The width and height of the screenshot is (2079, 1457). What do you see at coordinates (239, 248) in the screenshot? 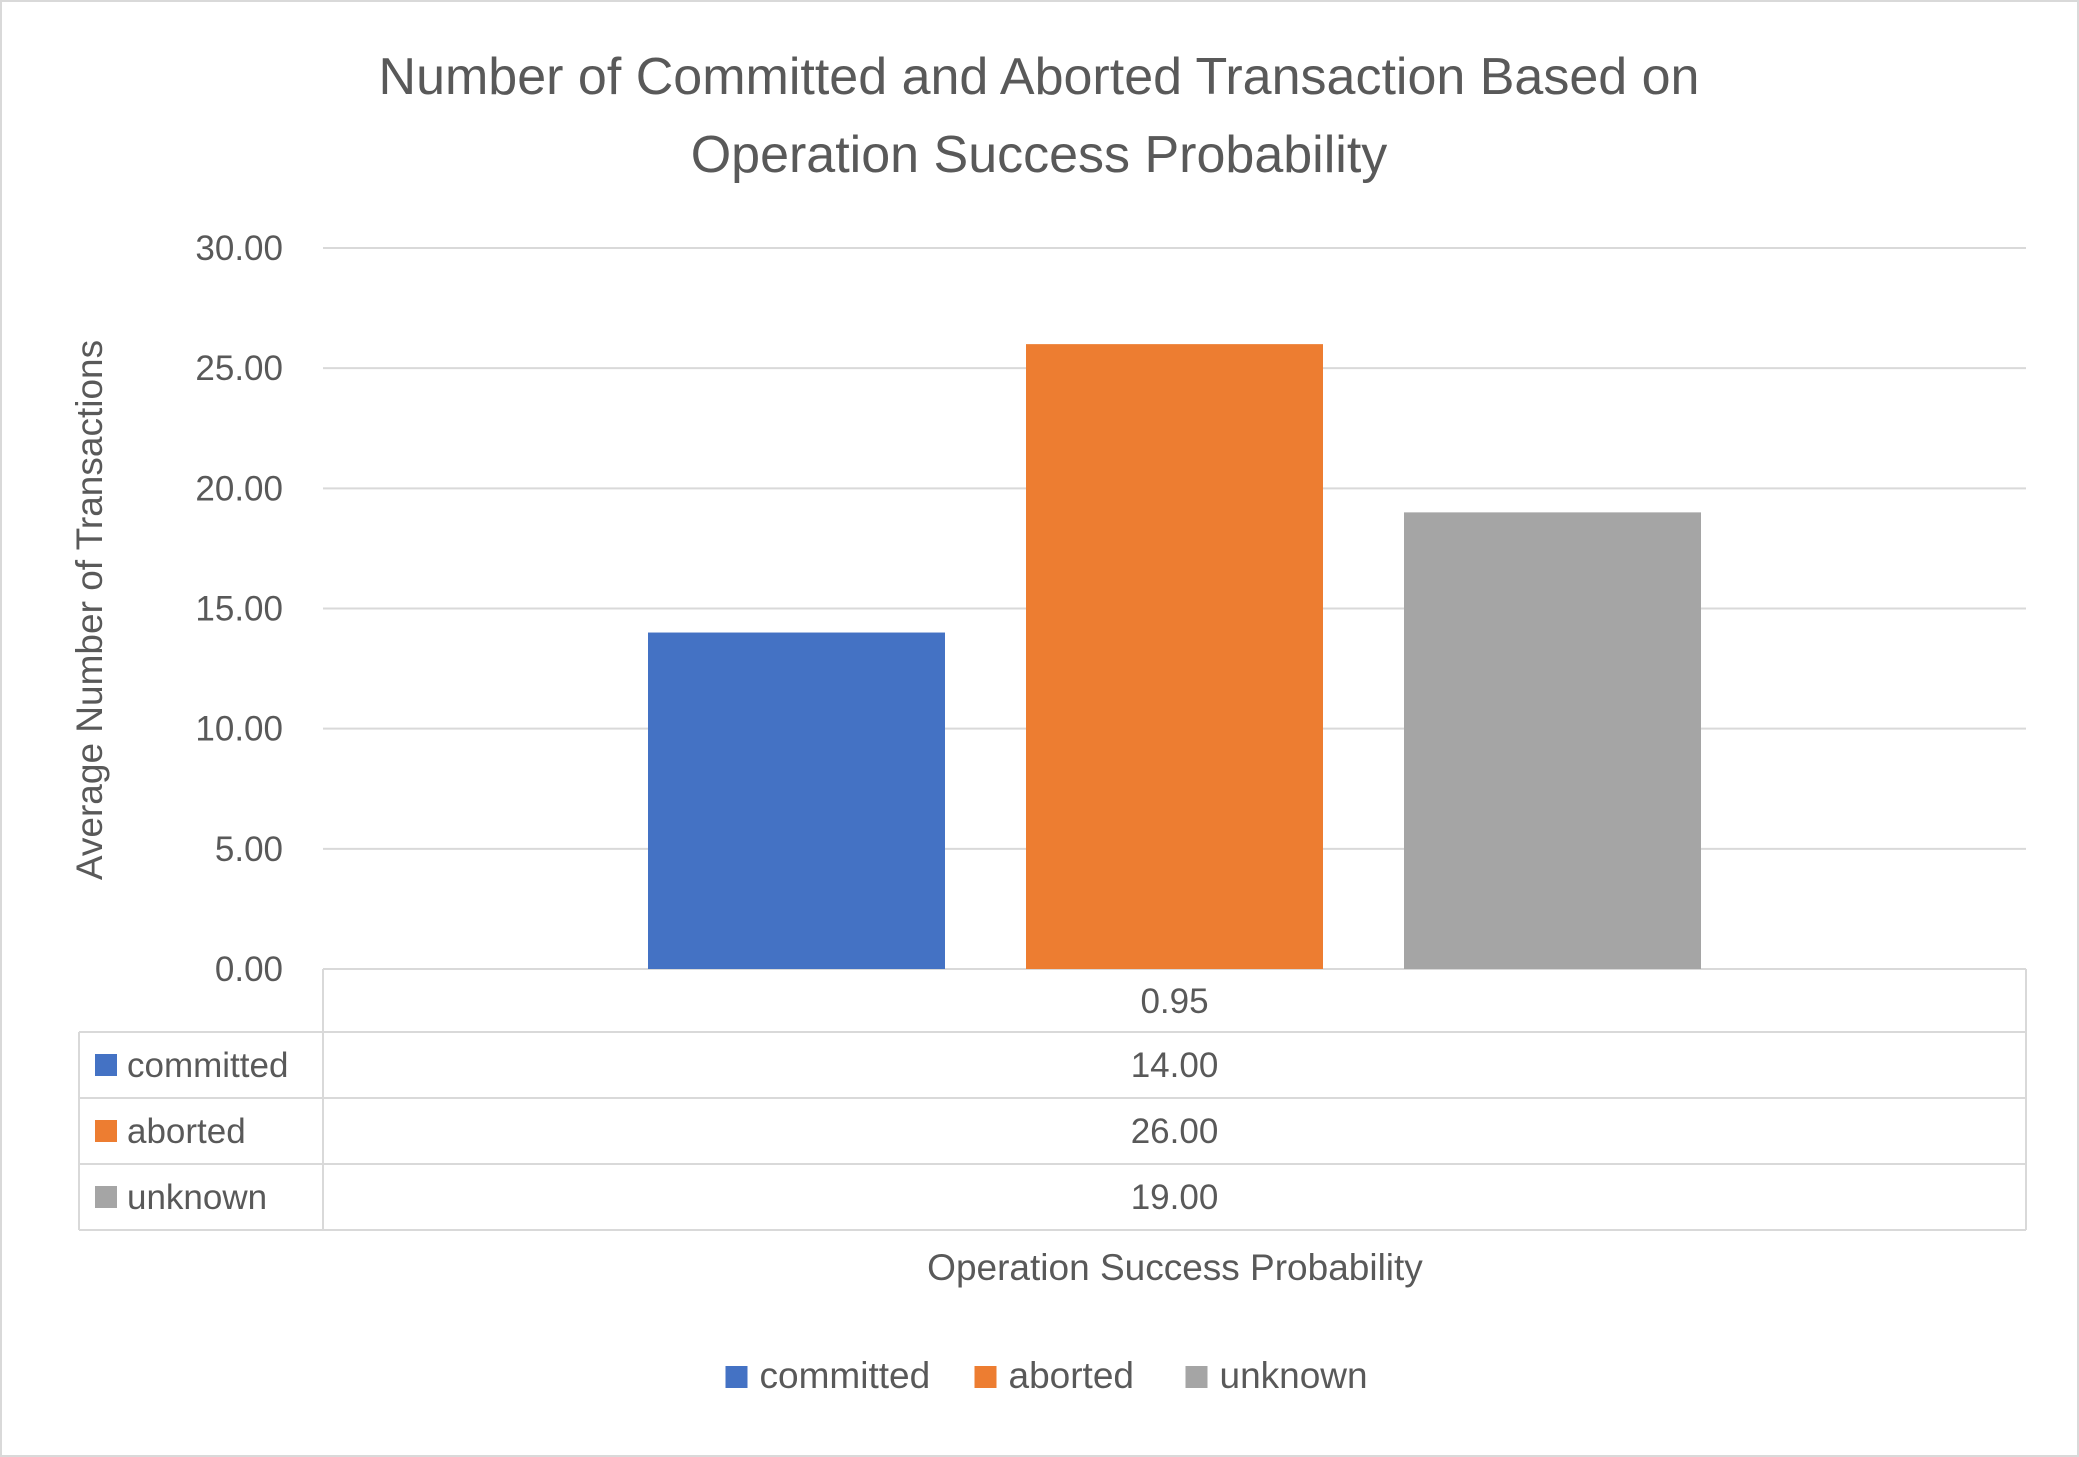
I see `y-tick-label: 30.00` at bounding box center [239, 248].